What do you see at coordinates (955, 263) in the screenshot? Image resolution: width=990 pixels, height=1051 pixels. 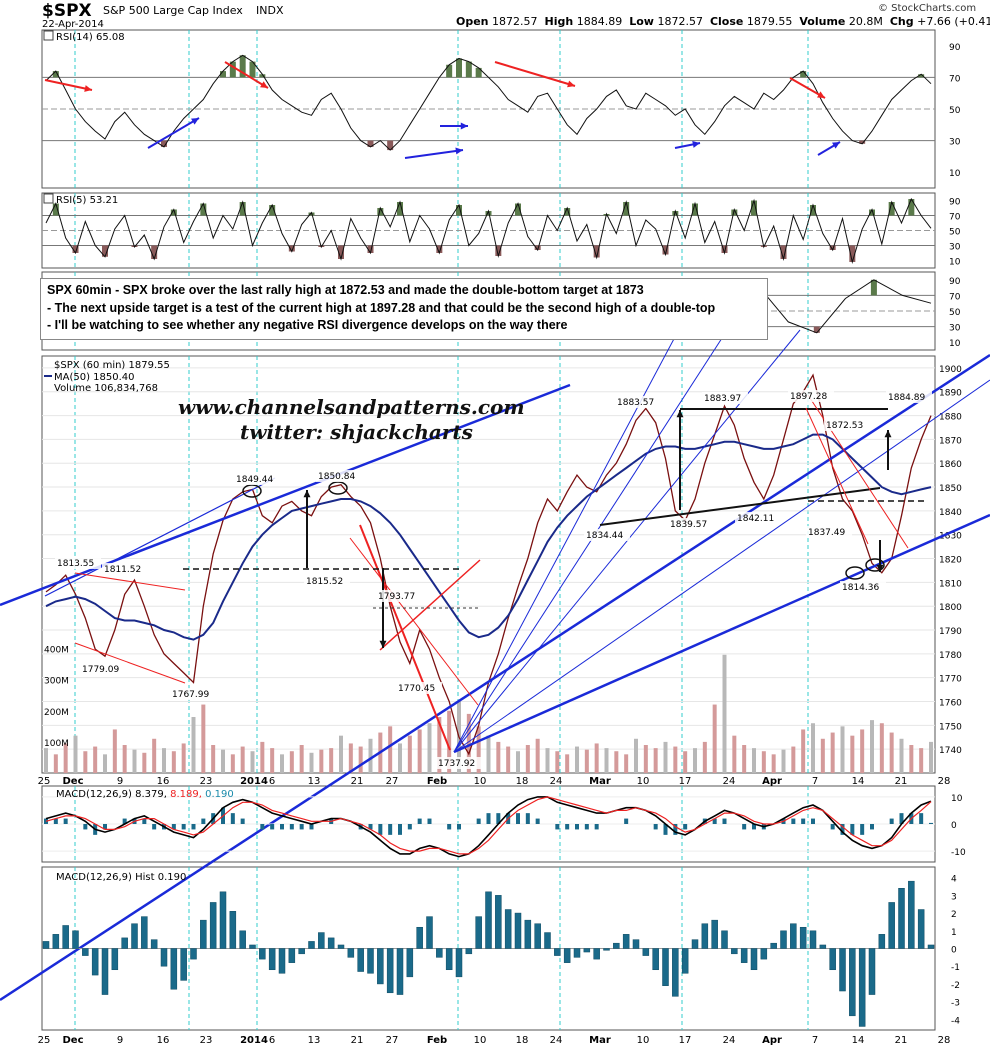 I see `rsi5-tick-4: 10` at bounding box center [955, 263].